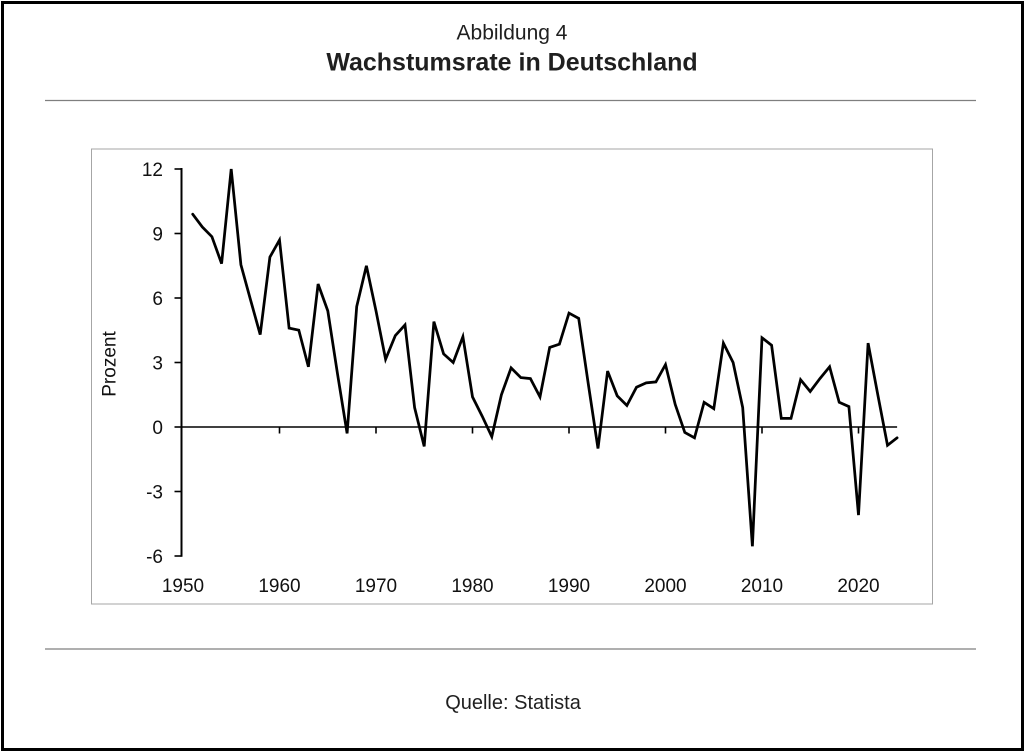 The height and width of the screenshot is (751, 1024). I want to click on svg-text: 2010, so click(762, 586).